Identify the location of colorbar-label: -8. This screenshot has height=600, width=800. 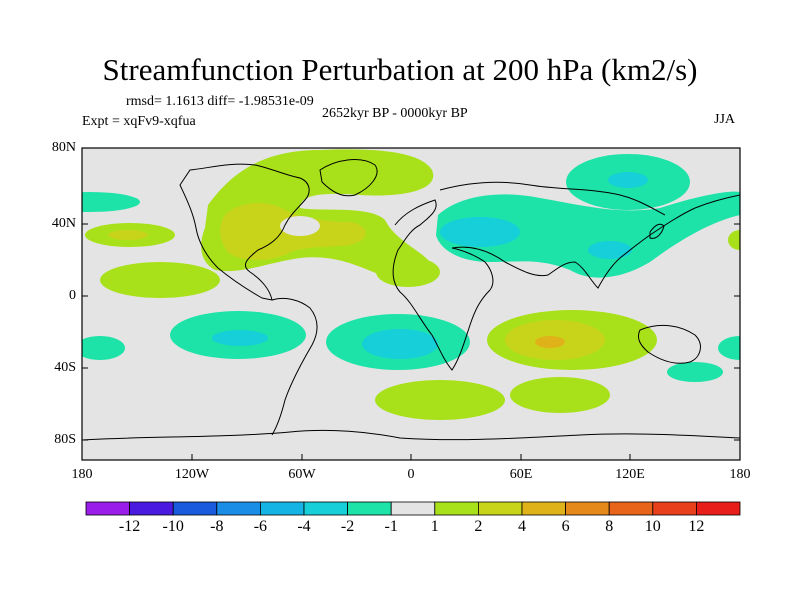
(217, 526).